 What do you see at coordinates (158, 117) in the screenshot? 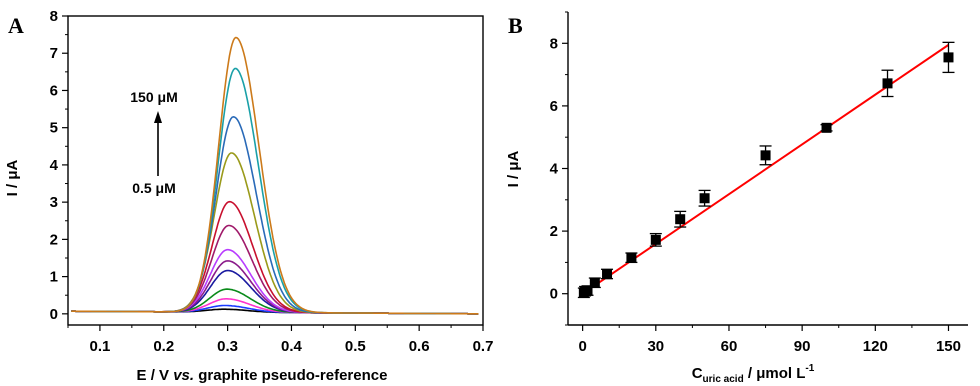
I see `arrow-head` at bounding box center [158, 117].